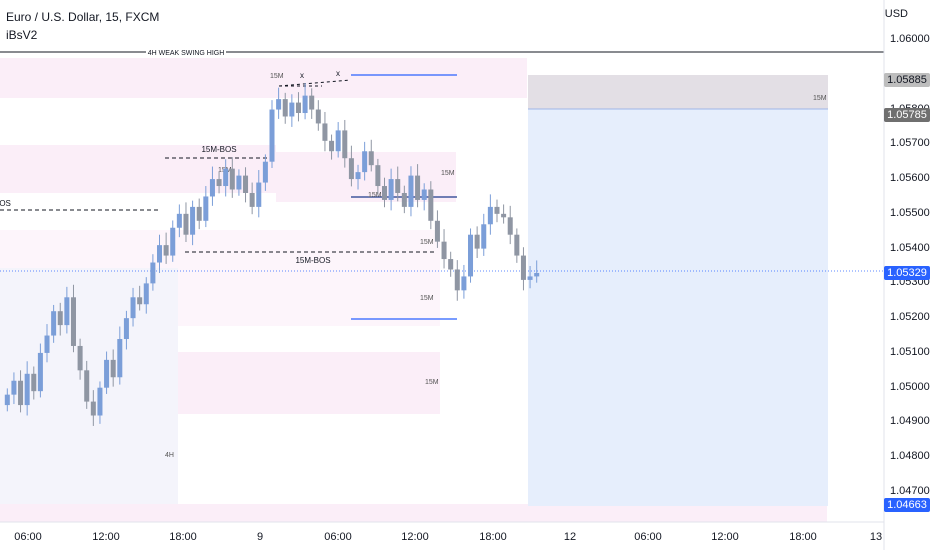 This screenshot has height=550, width=932. What do you see at coordinates (910, 386) in the screenshot?
I see `price-tick: 1.05000` at bounding box center [910, 386].